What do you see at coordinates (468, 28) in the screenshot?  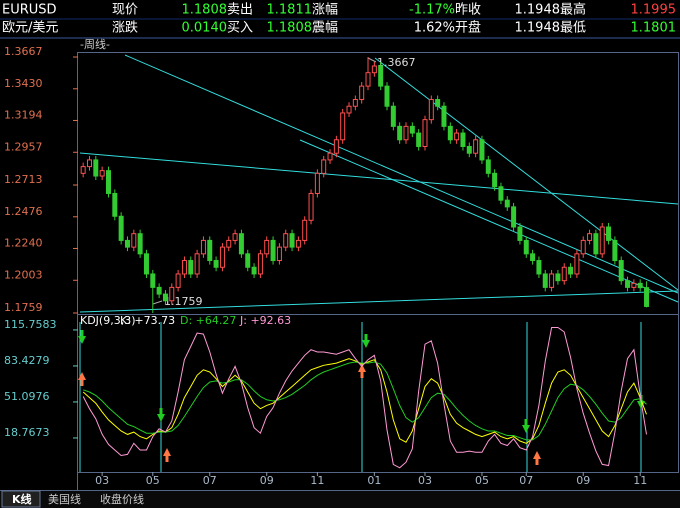 I see `label: 开盘` at bounding box center [468, 28].